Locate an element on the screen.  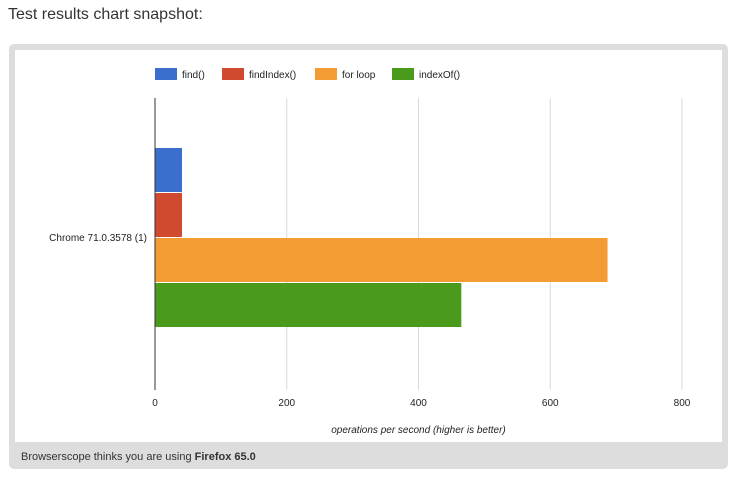
legend: find() findIndex() for loop indexOf() is located at coordinates (307, 74).